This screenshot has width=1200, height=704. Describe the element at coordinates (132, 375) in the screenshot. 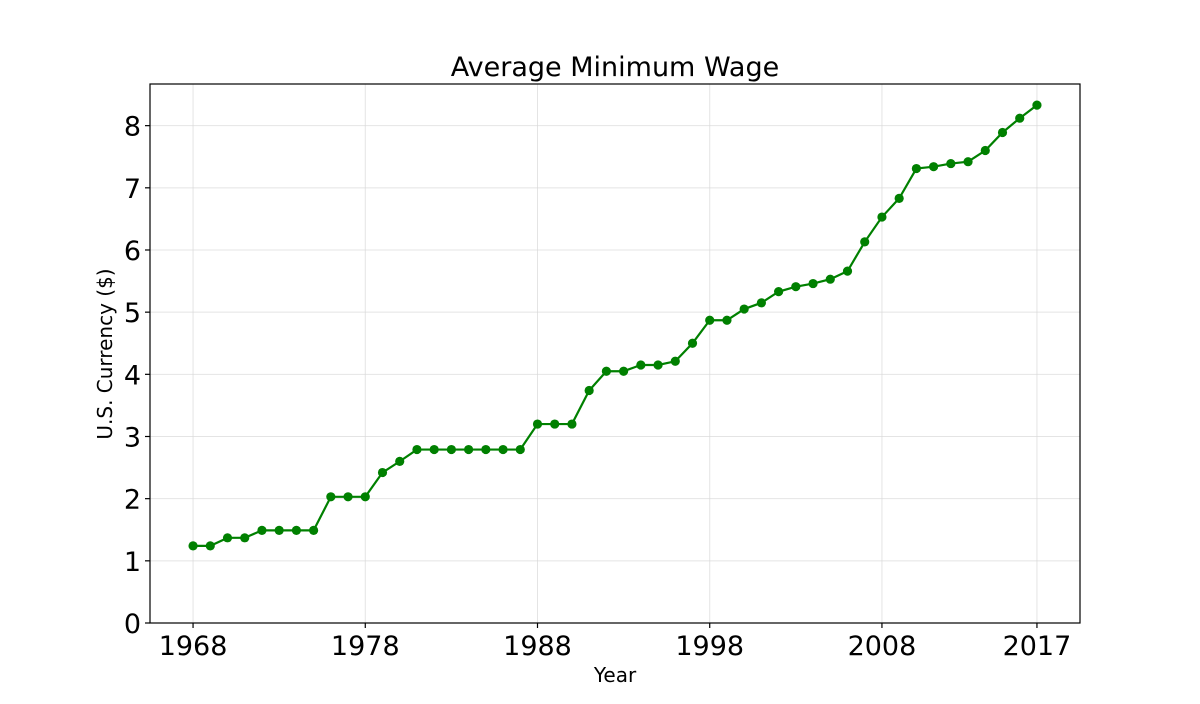

I see `y-tick-label: 4` at that location.